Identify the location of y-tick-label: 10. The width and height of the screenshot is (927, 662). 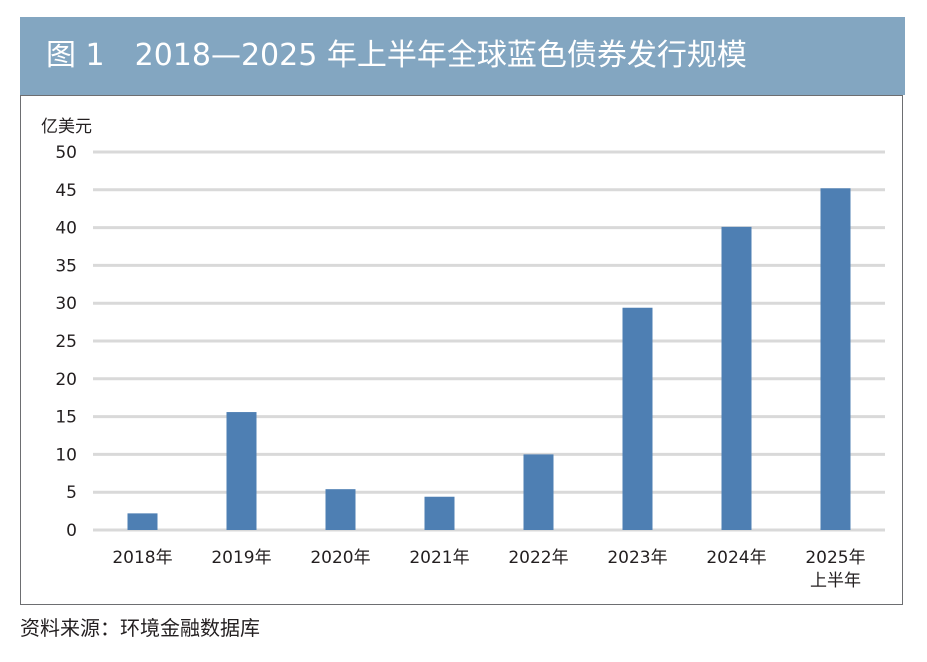
(66, 455).